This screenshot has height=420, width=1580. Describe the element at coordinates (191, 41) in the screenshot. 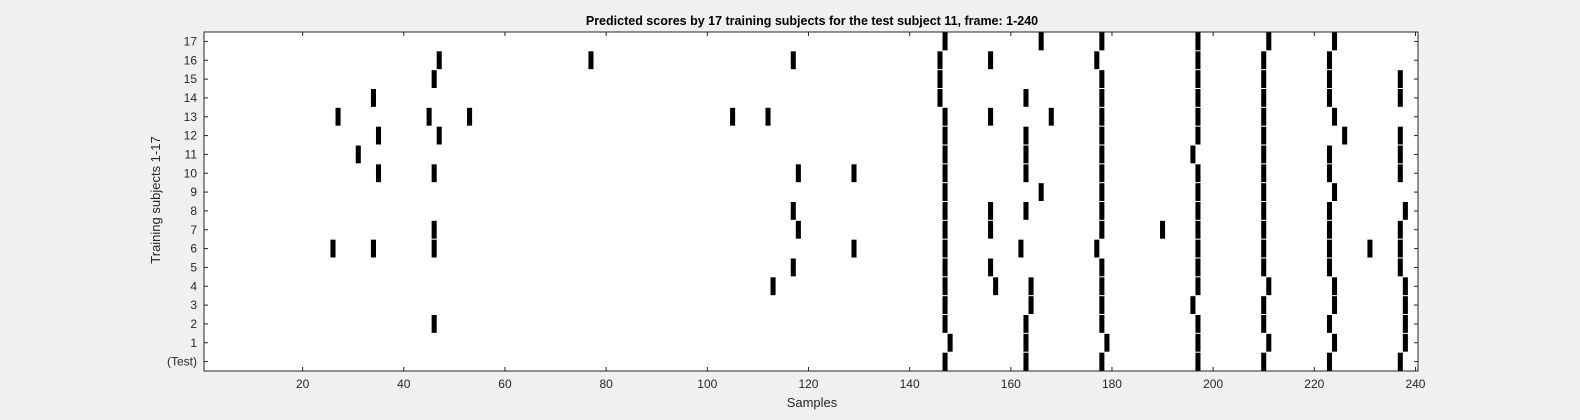

I see `y-tick-label: 17` at that location.